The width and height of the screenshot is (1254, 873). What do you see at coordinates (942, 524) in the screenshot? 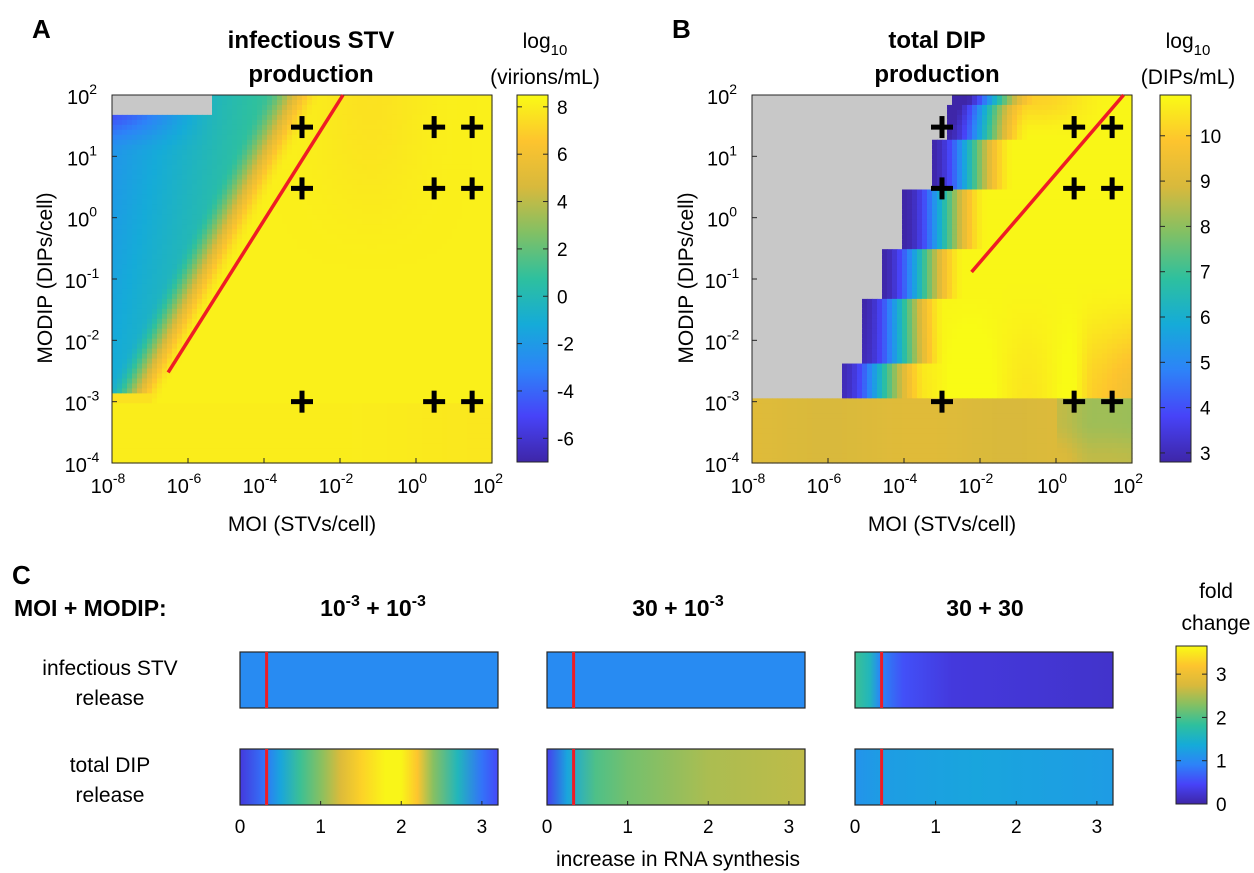
I see `panel-b-xlabel: MOI (STVs/cell)` at bounding box center [942, 524].